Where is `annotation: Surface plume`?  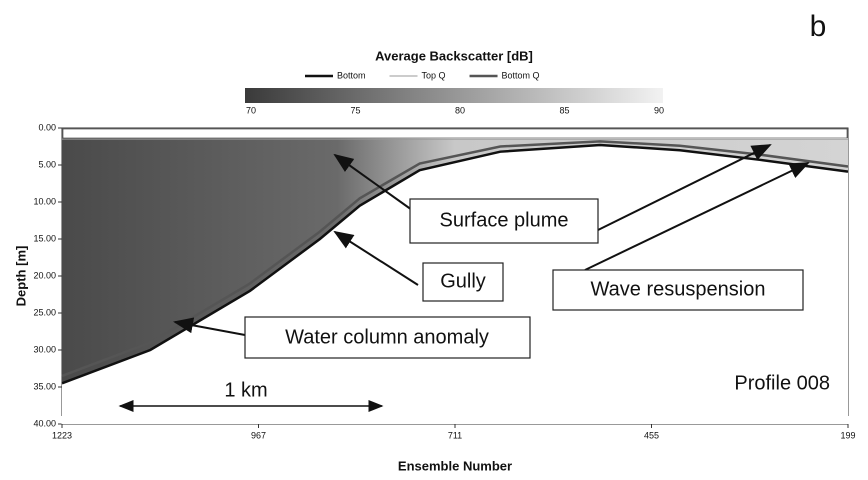
annotation: Surface plume is located at coordinates (504, 220).